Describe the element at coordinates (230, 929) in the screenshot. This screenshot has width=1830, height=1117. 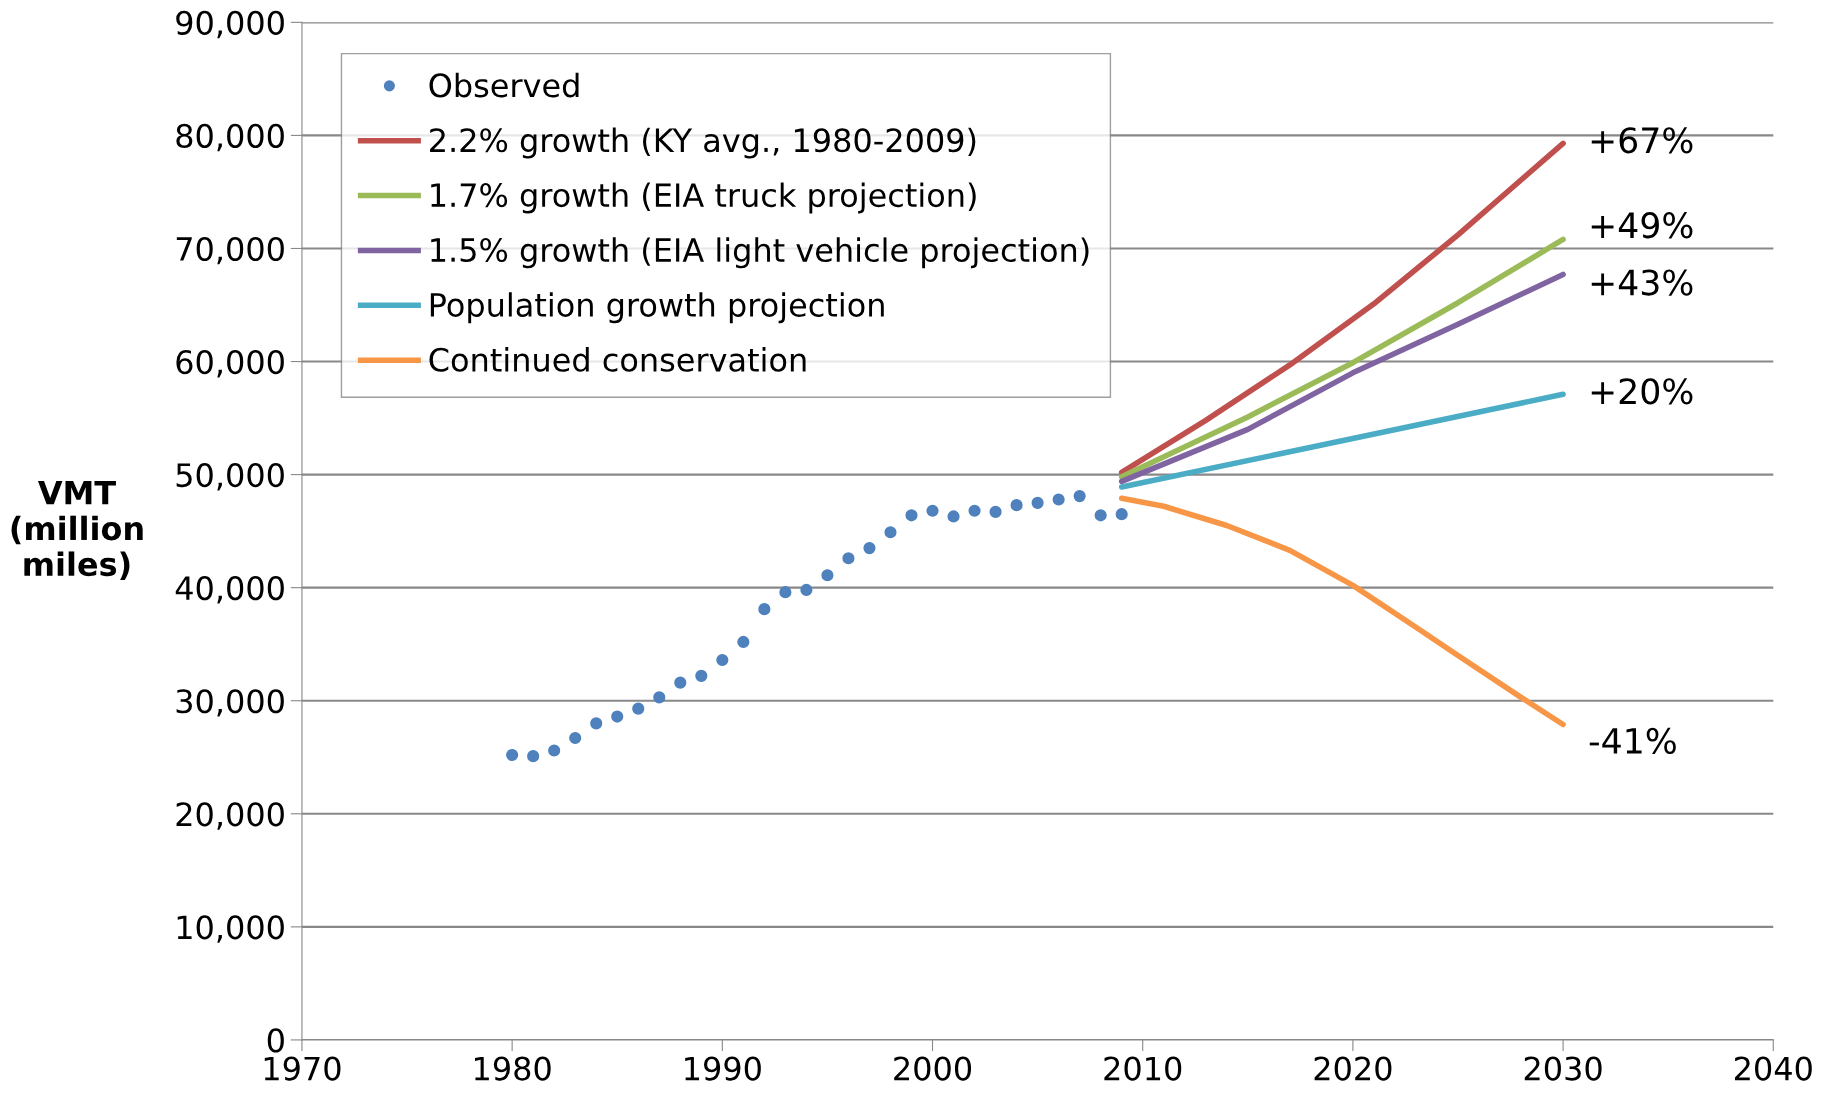
I see `y-tick-label: 10,000` at that location.